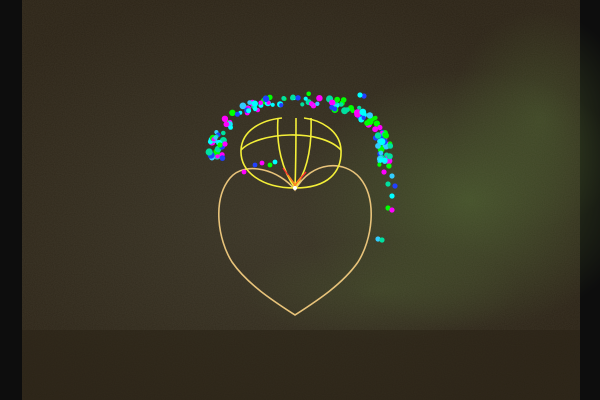  Describe the element at coordinates (291, 153) in the screenshot. I see `yellow-curves-icon` at that location.